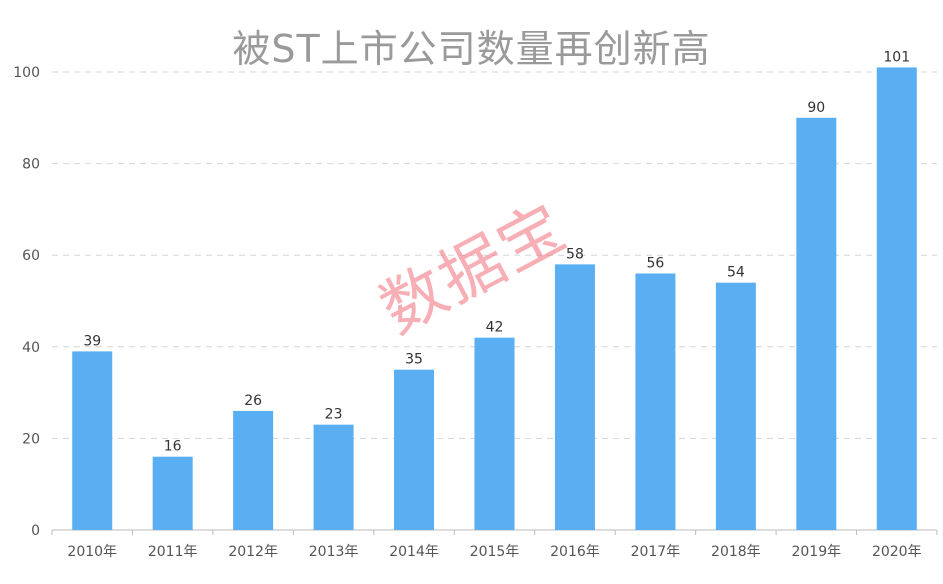  I want to click on x-tick-label: 2017年, so click(656, 552).